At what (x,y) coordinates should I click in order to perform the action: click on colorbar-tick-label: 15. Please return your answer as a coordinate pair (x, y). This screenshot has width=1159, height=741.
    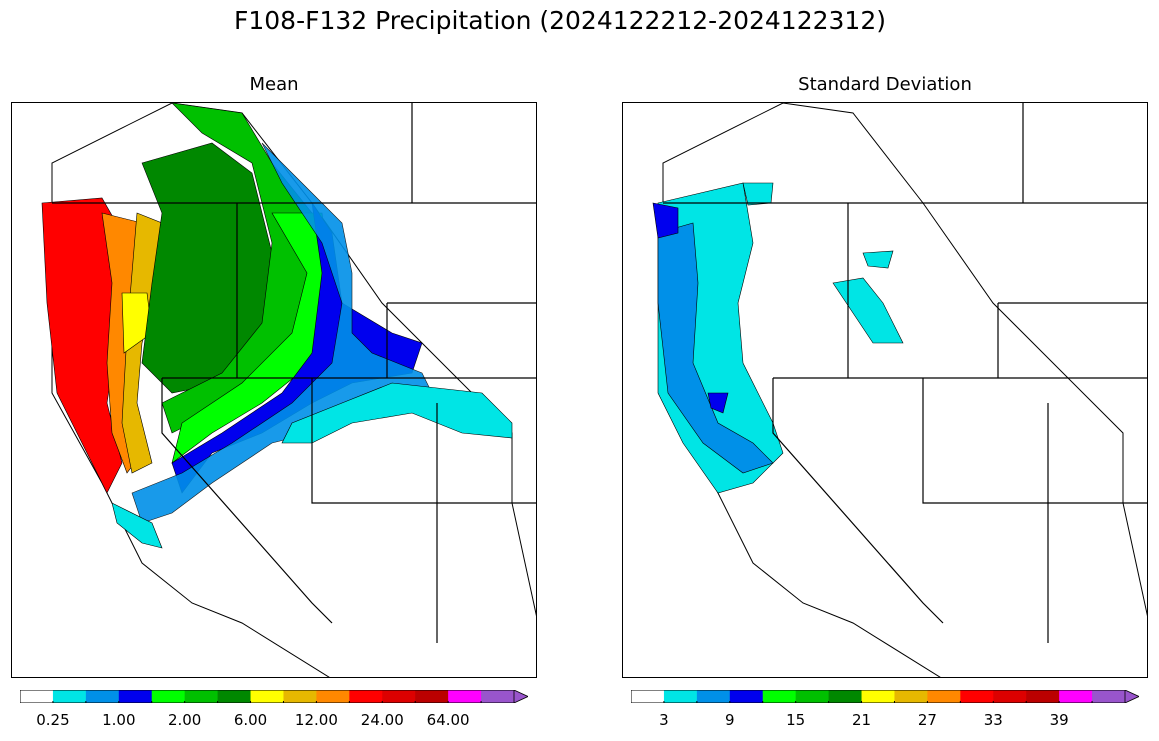
    Looking at the image, I should click on (796, 720).